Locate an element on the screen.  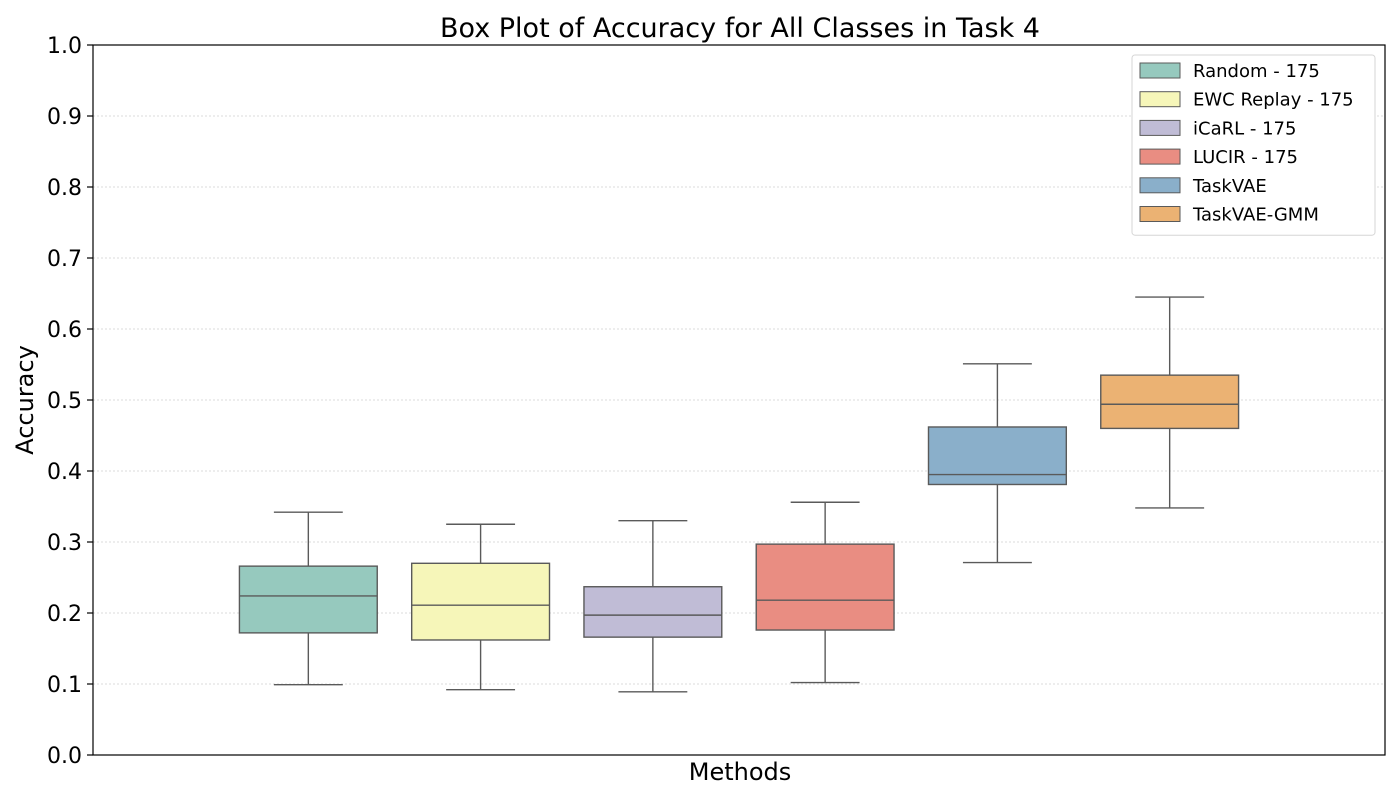
y-tick-label: 0.0 is located at coordinates (64, 756).